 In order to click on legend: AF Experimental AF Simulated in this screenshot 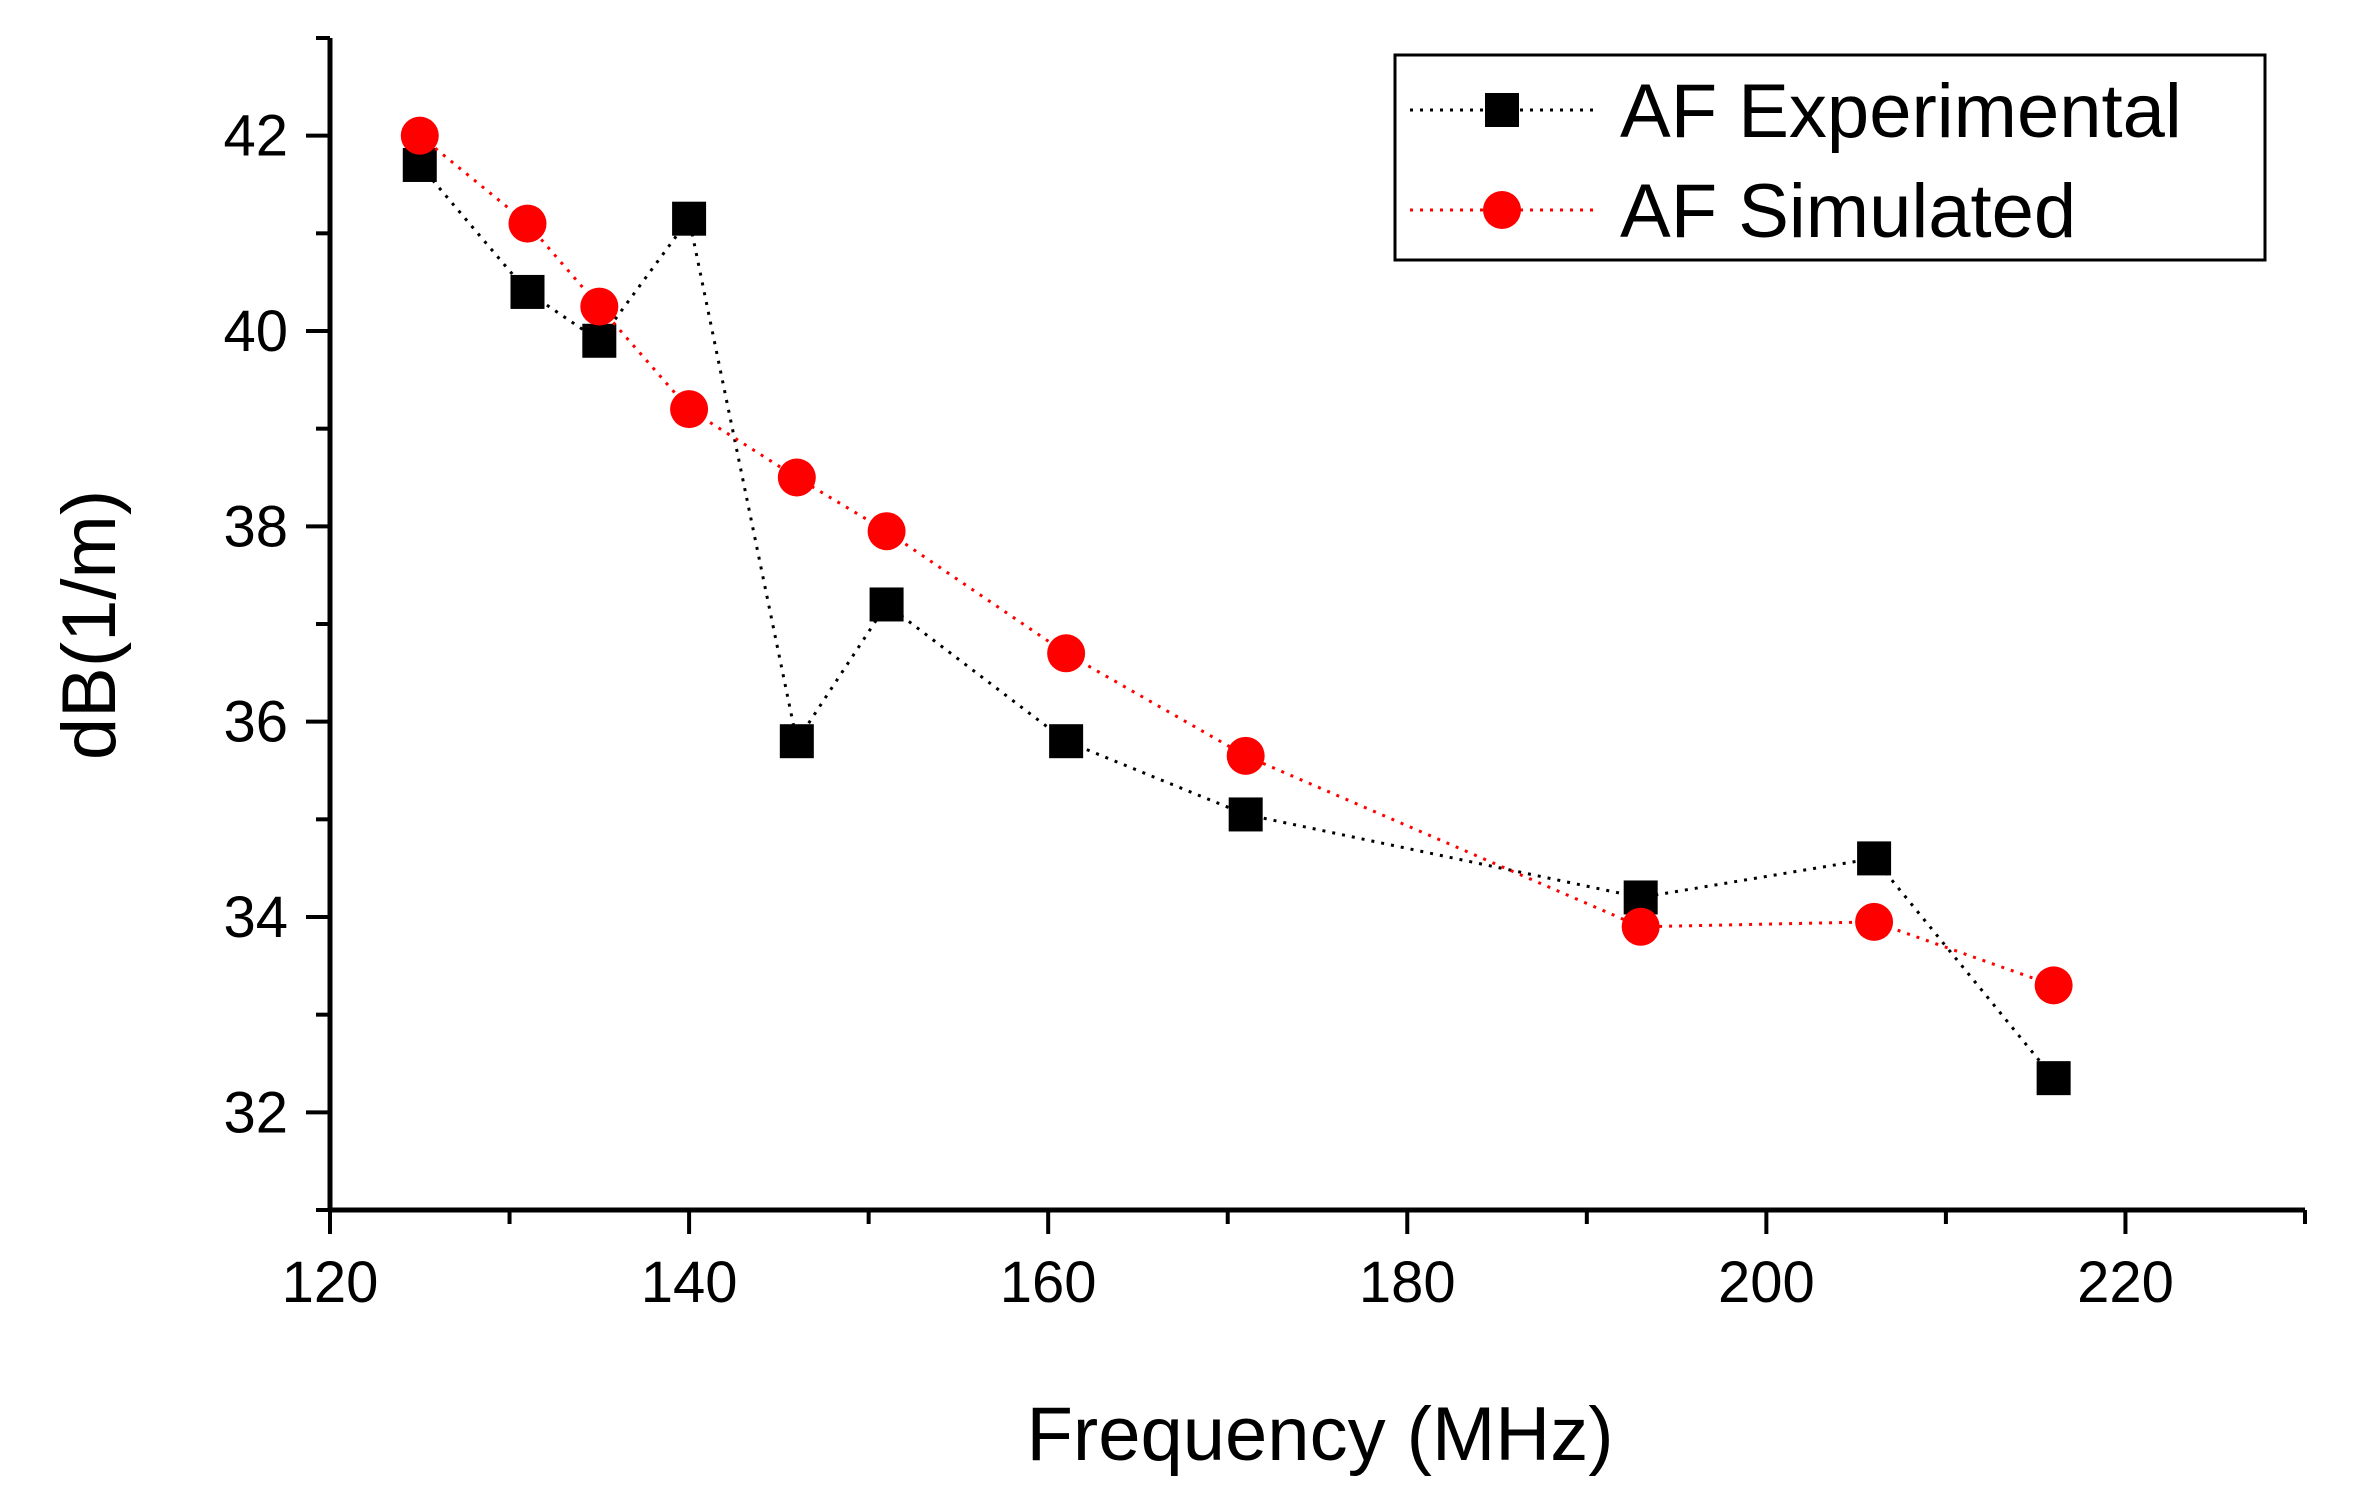, I will do `click(1830, 157)`.